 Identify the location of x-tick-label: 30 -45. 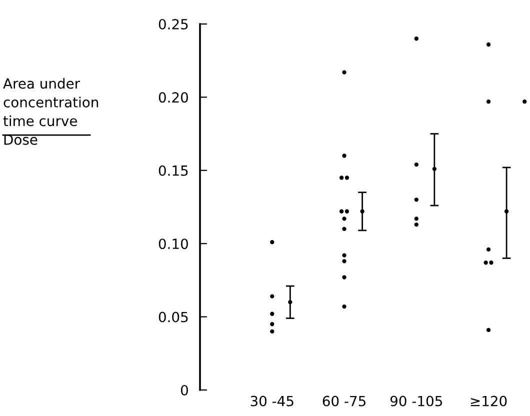
(272, 401).